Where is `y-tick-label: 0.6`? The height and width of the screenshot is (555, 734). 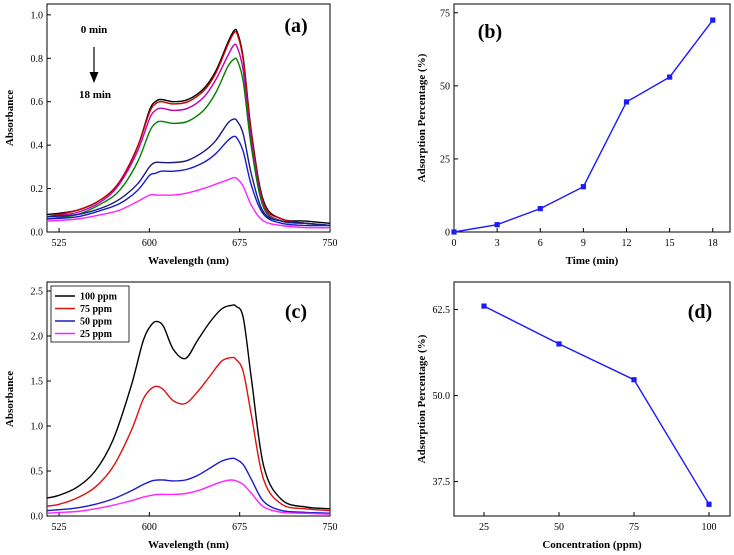 y-tick-label: 0.6 is located at coordinates (37, 102).